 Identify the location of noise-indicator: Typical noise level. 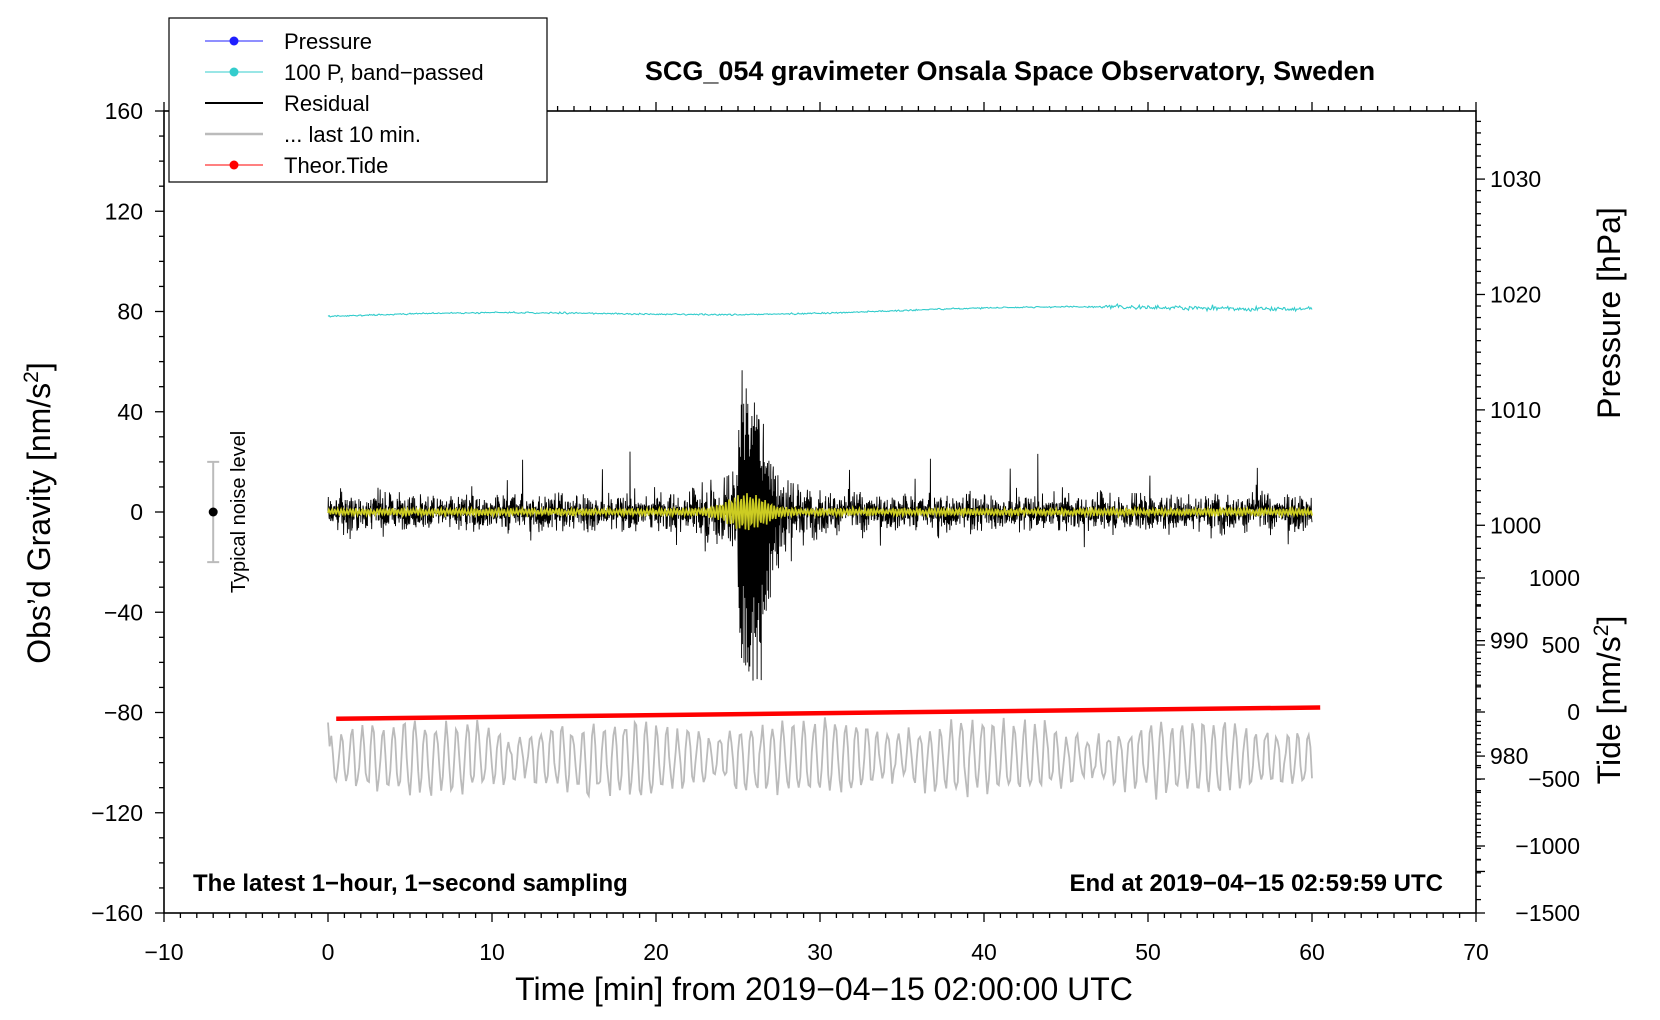
(228, 512).